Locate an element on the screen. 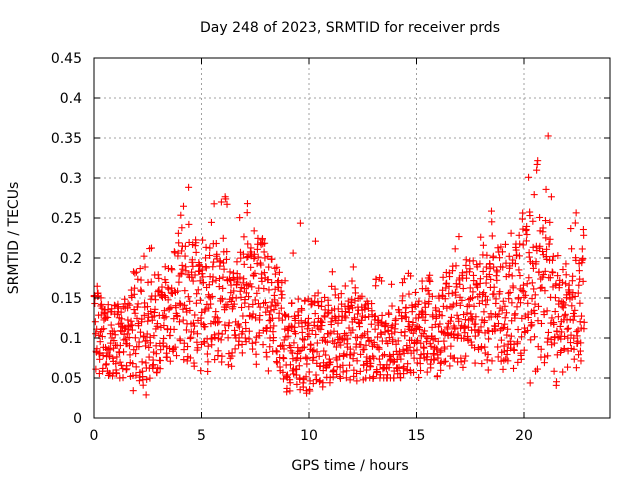 The image size is (640, 480). y-tick-label: 0.05 is located at coordinates (66, 379).